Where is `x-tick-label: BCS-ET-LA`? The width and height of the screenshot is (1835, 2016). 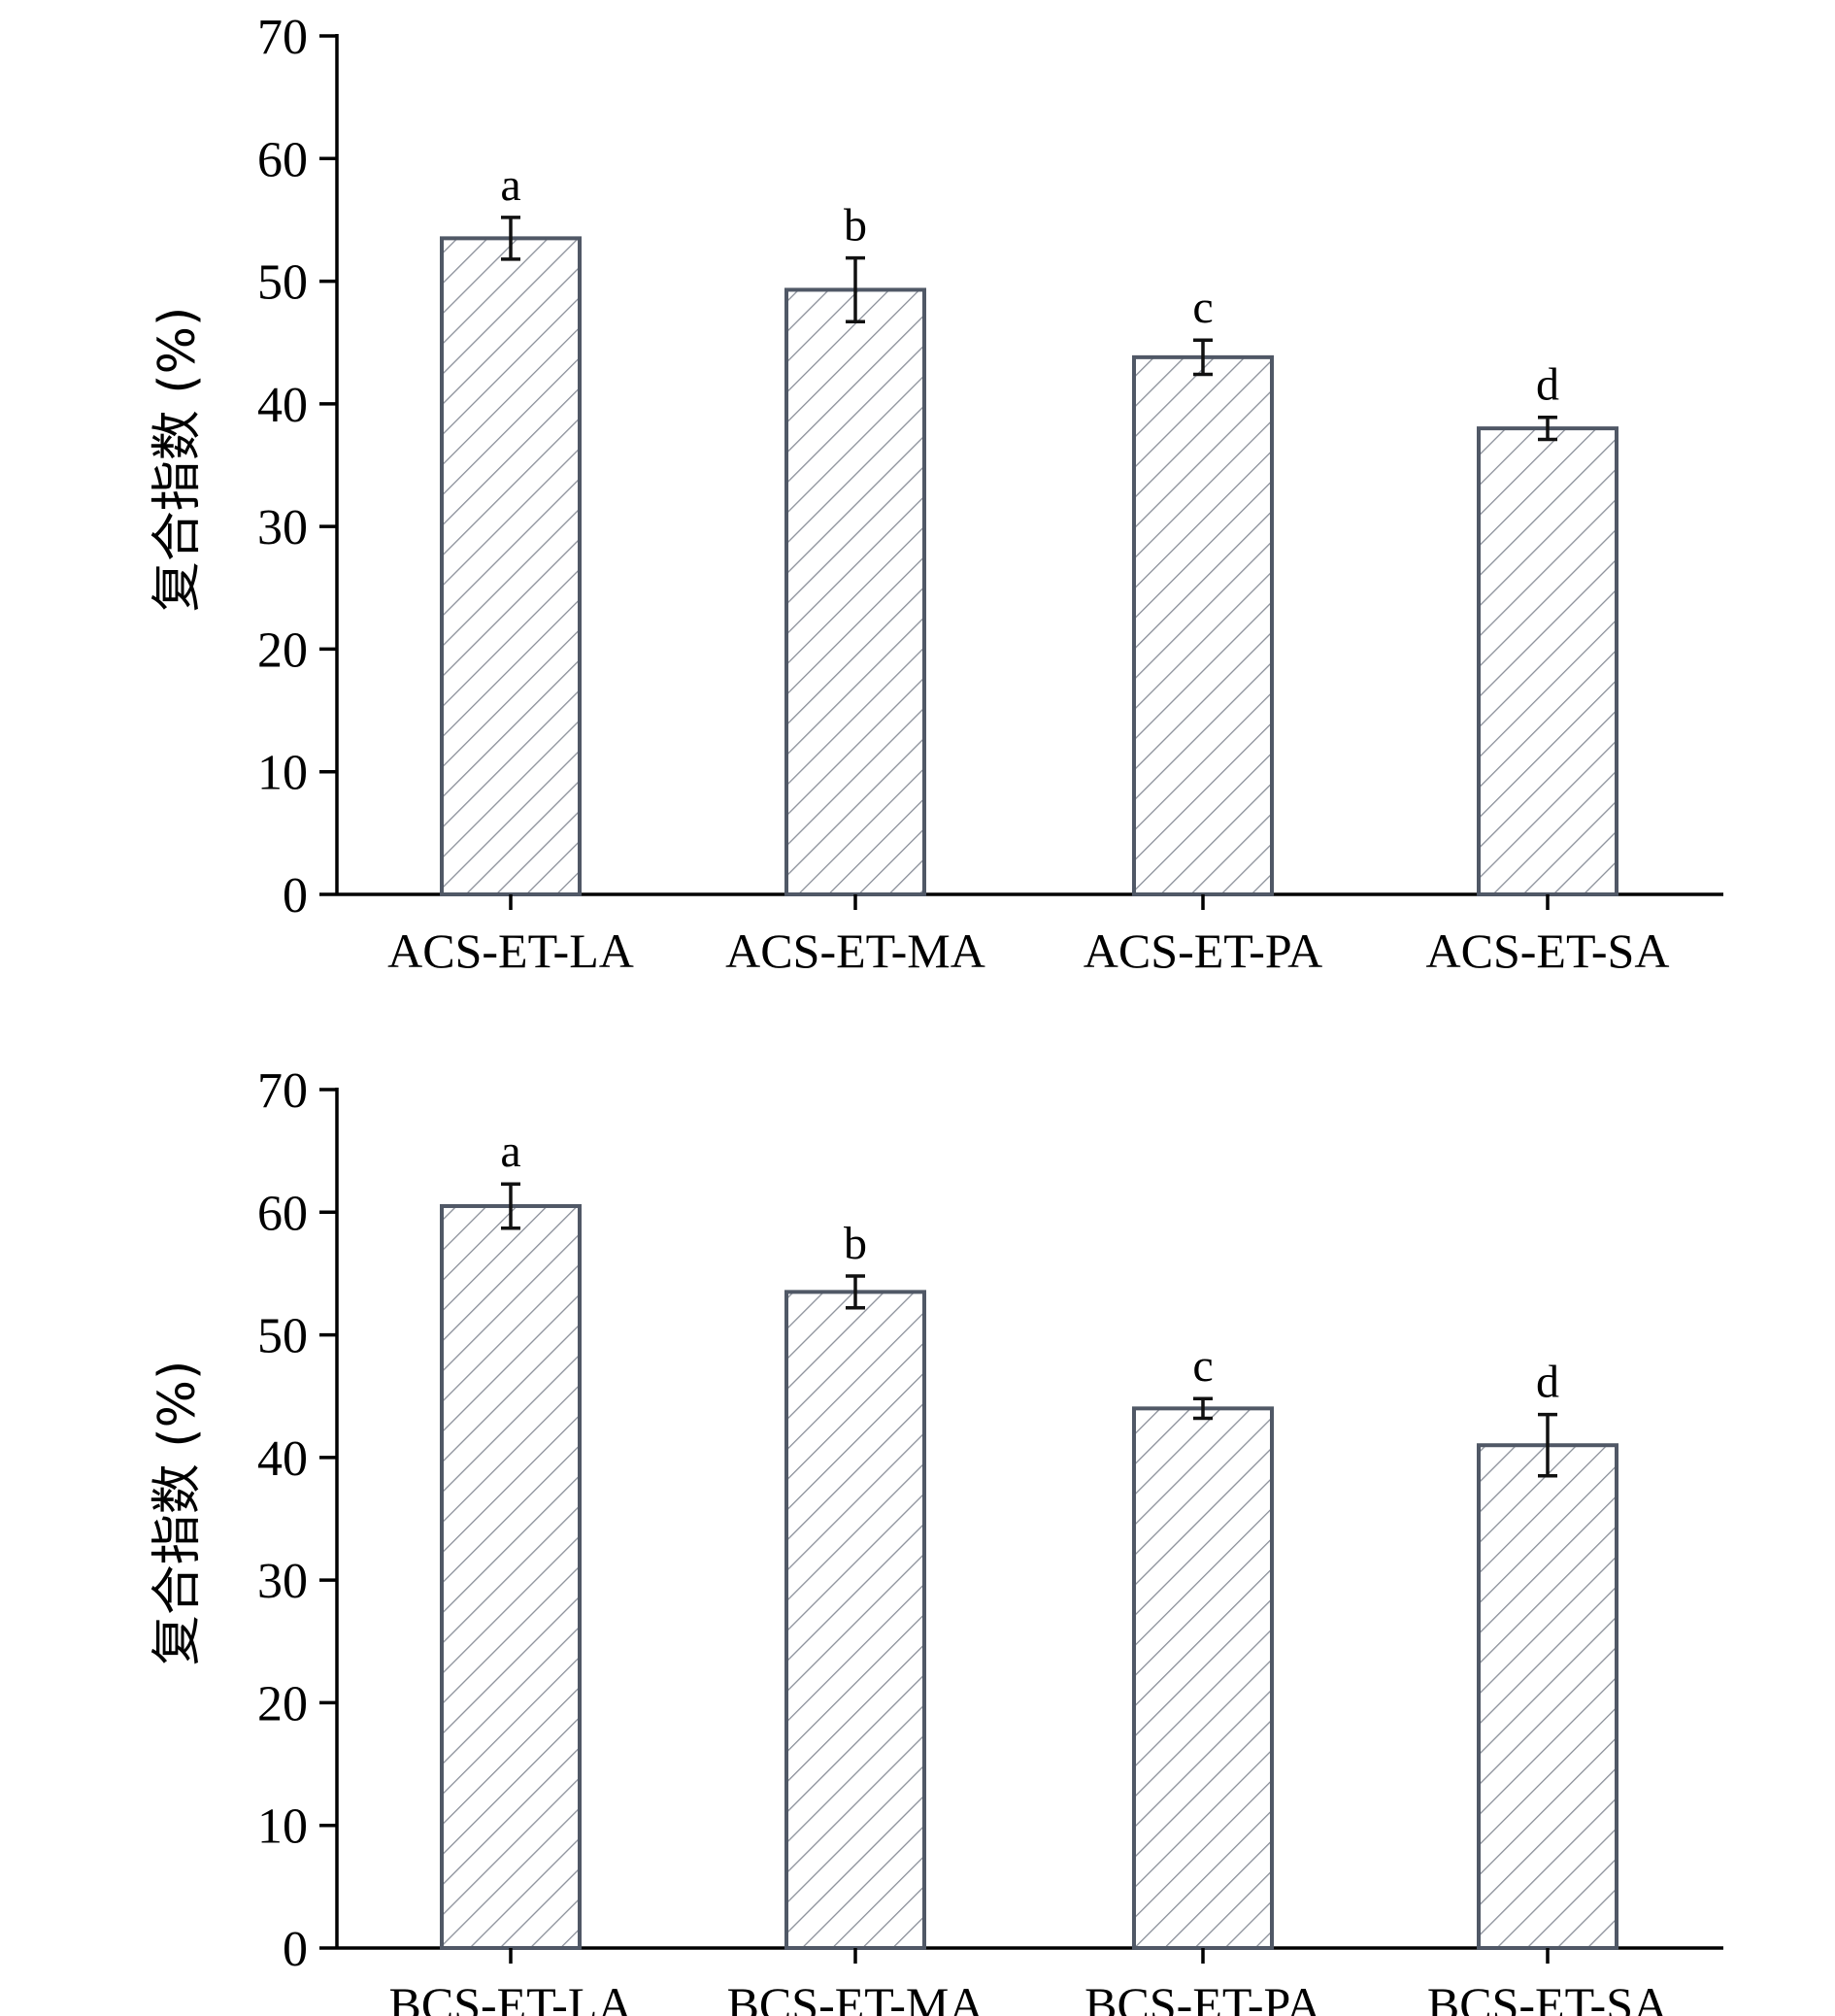
x-tick-label: BCS-ET-LA is located at coordinates (511, 1996).